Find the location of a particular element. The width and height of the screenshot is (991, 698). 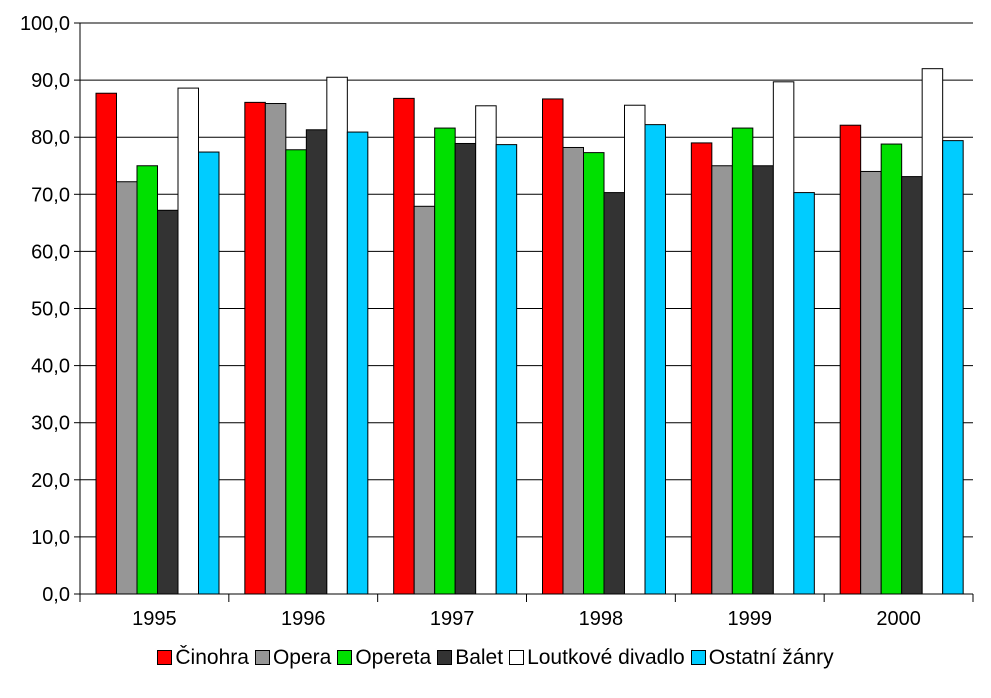

y-tick-label: 80,0 is located at coordinates (50, 138).